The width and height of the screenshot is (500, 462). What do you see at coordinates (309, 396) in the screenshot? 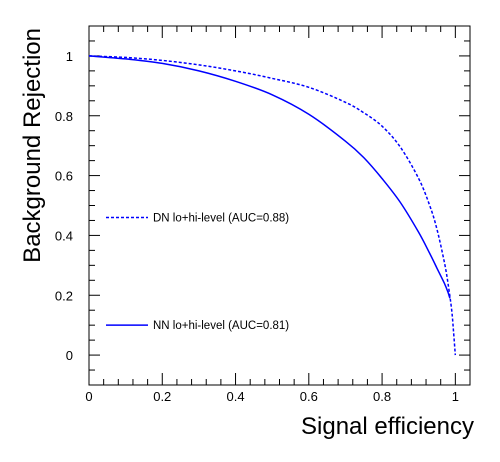
I see `x-tick-label: 0.6` at bounding box center [309, 396].